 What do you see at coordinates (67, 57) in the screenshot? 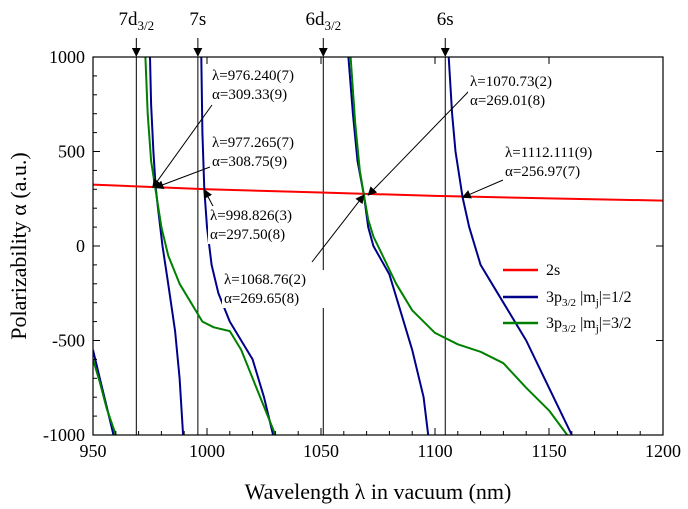
I see `y-tick-label: 1000` at bounding box center [67, 57].